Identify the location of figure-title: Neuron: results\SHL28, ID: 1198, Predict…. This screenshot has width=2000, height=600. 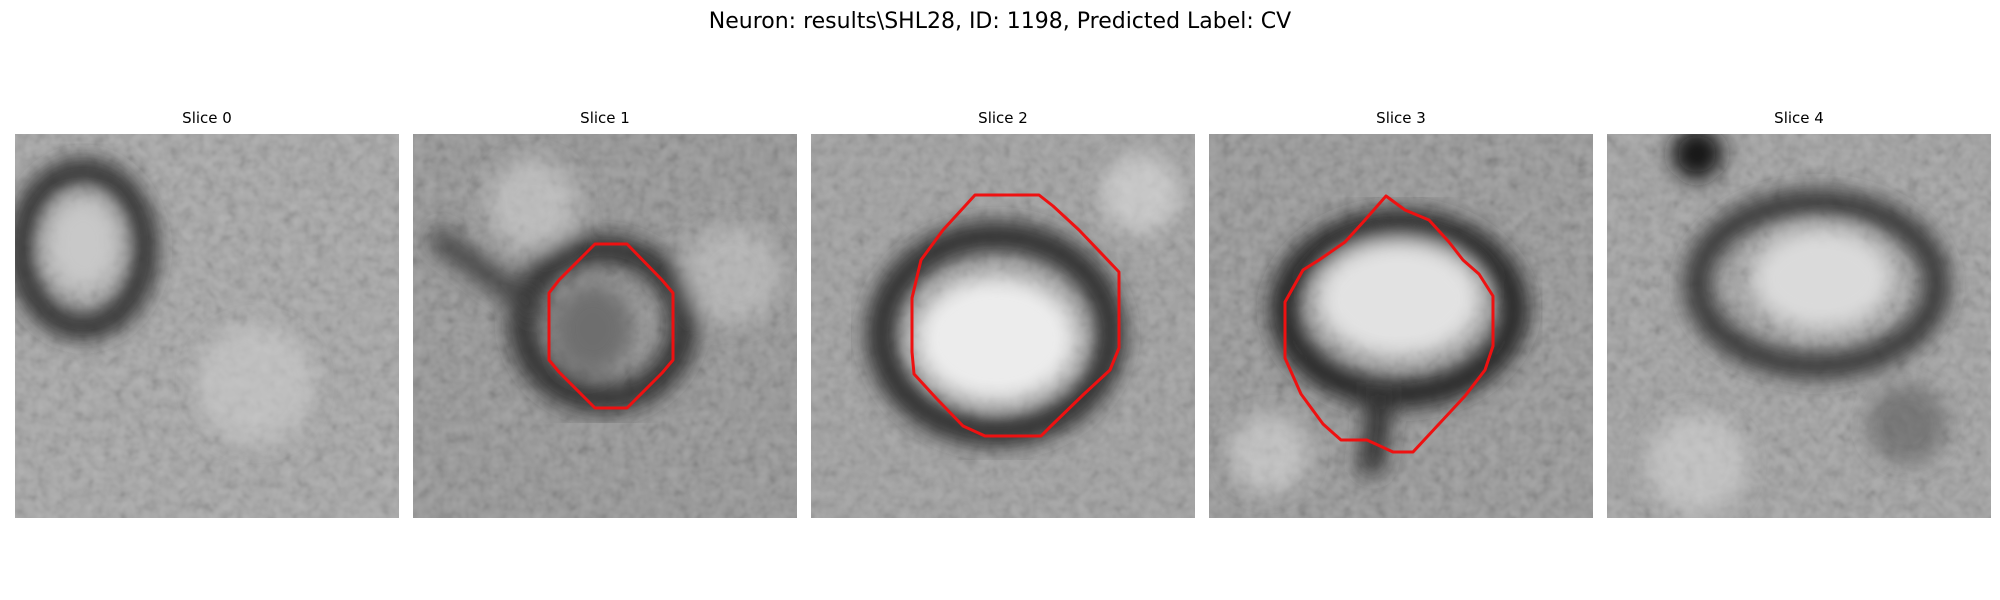
(1000, 21).